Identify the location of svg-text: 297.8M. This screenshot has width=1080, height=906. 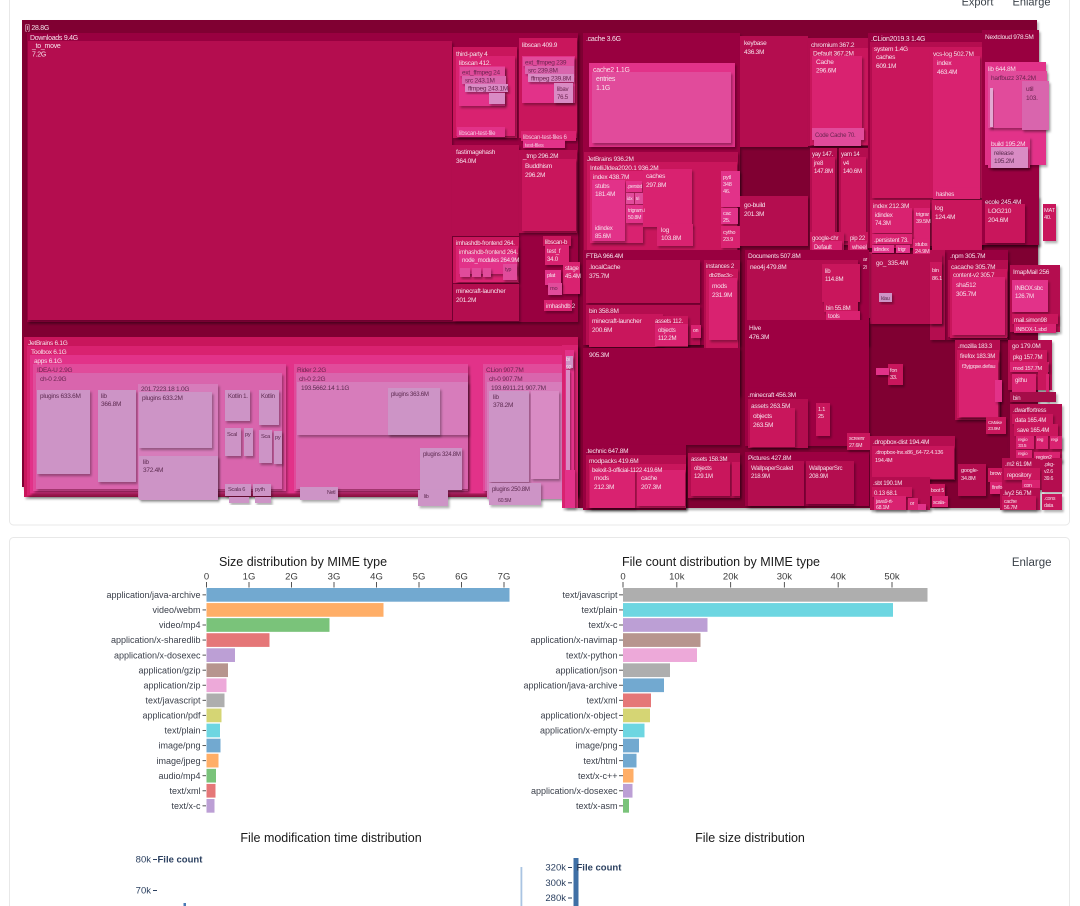
(656, 185).